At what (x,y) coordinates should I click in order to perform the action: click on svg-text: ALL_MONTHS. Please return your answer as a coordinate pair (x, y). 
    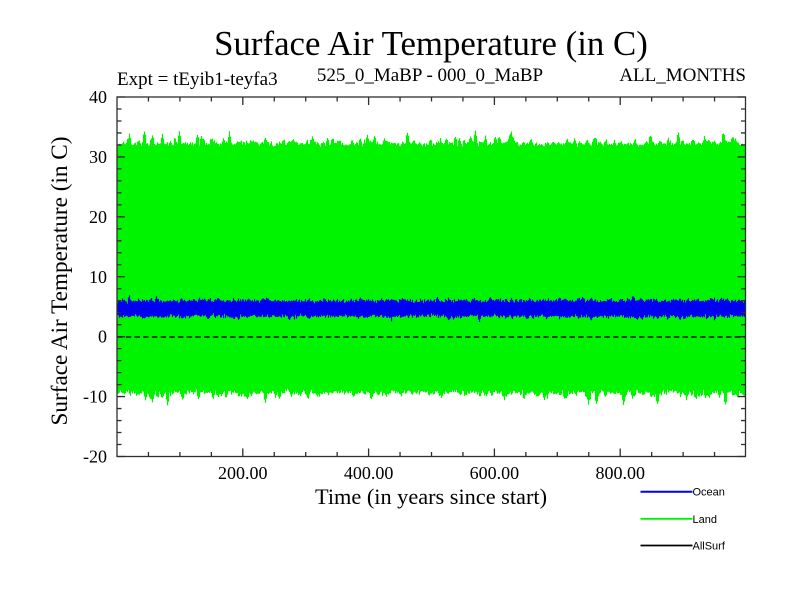
    Looking at the image, I should click on (682, 75).